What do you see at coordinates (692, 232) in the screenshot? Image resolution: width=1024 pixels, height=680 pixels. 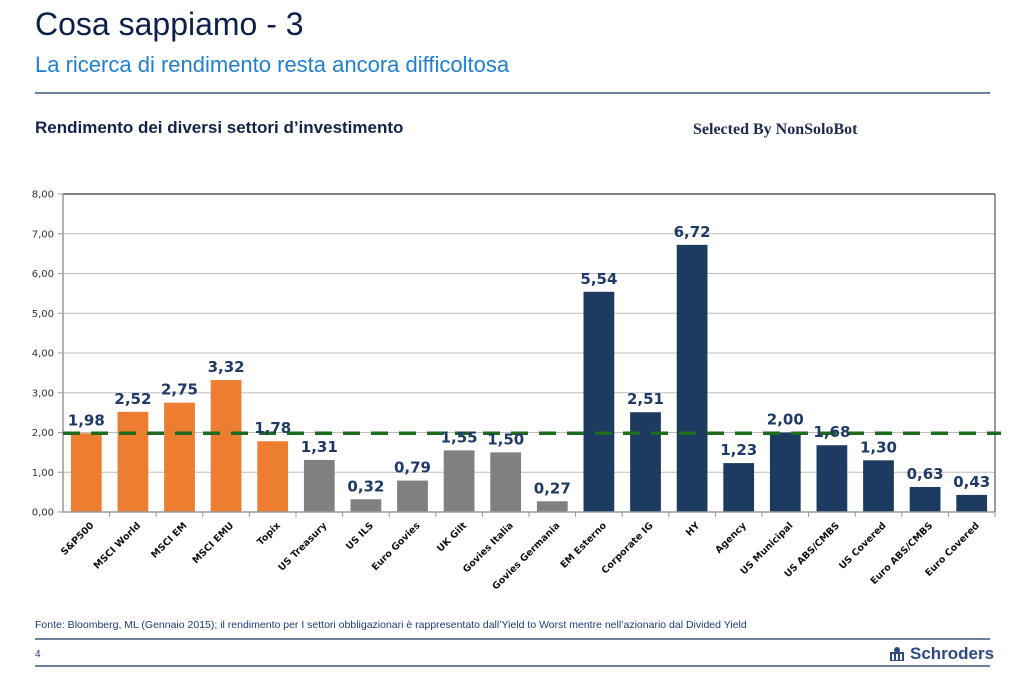 I see `value-label: 6,72` at bounding box center [692, 232].